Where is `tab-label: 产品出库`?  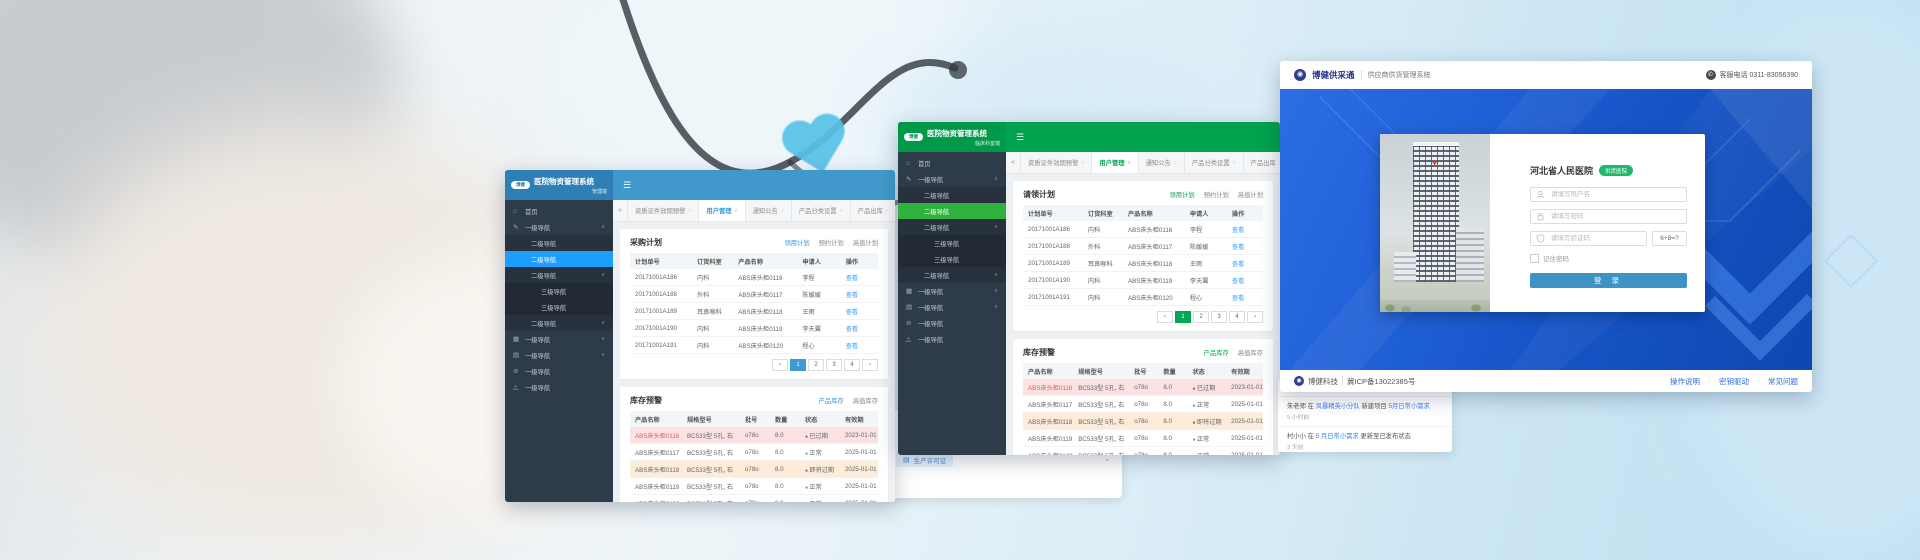 tab-label: 产品出库 is located at coordinates (1263, 163).